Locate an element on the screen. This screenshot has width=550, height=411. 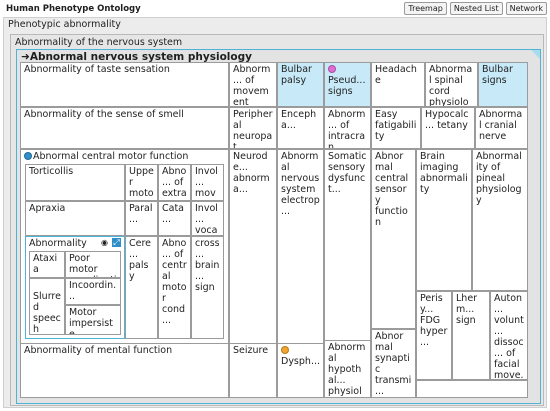
cell-headache: Headache is located at coordinates (398, 84).